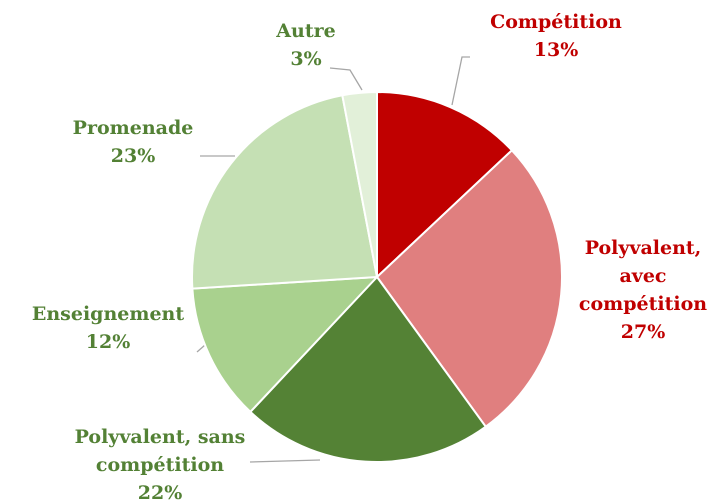 The image size is (725, 502). Describe the element at coordinates (133, 156) in the screenshot. I see `slice-value: 23%` at that location.